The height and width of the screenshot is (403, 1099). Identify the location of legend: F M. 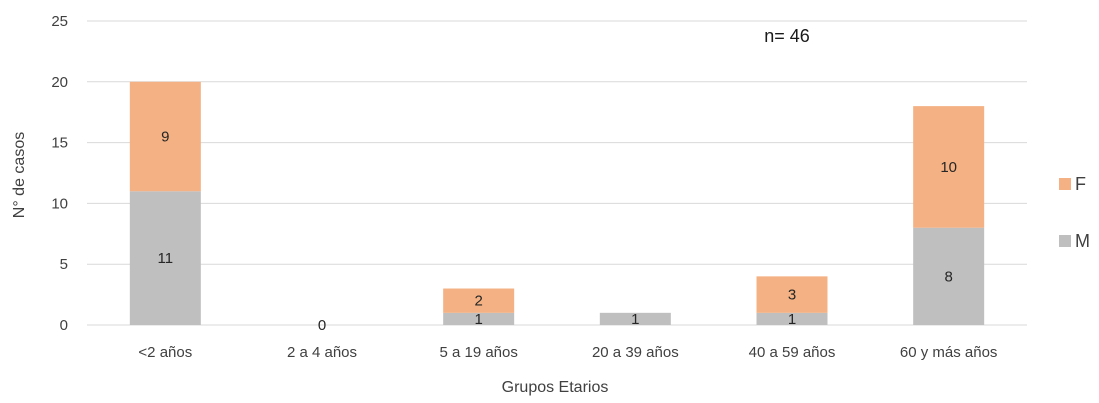
(1074, 212).